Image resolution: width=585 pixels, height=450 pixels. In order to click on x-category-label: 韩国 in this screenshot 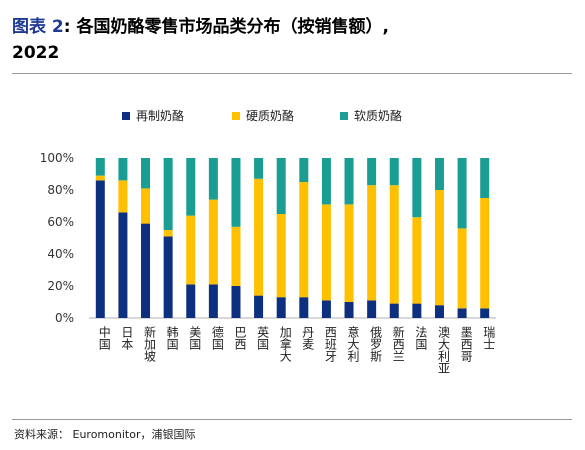, I will do `click(172, 337)`.